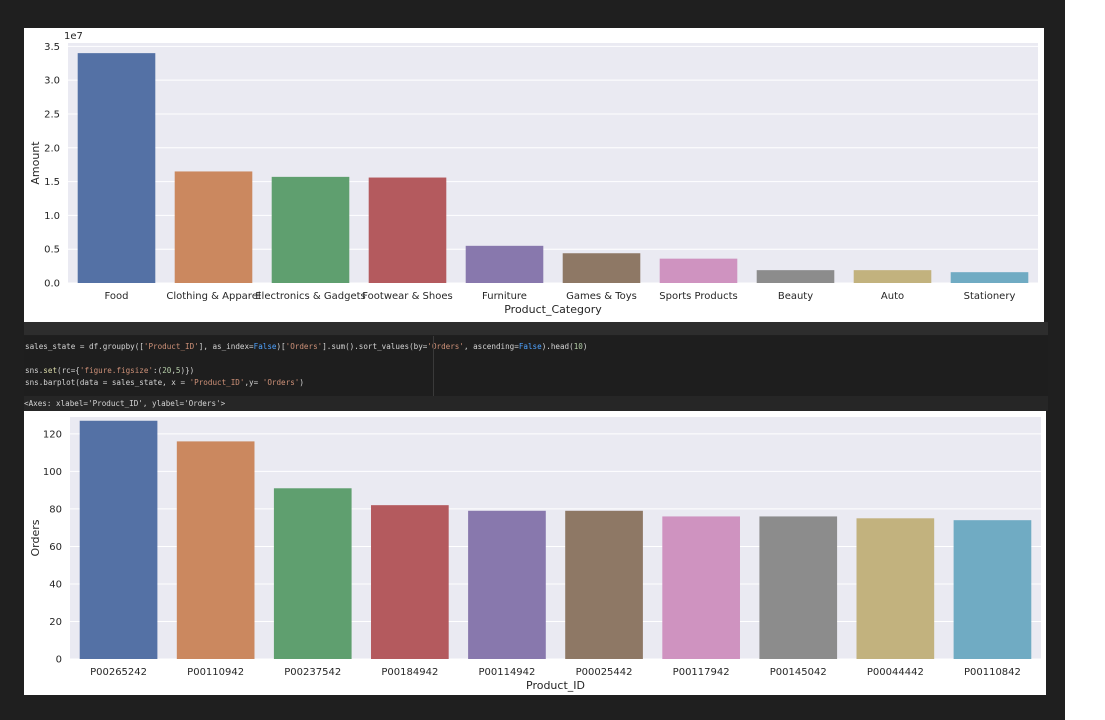 The image size is (1105, 720). I want to click on x-axis-title: Product_ID, so click(555, 685).